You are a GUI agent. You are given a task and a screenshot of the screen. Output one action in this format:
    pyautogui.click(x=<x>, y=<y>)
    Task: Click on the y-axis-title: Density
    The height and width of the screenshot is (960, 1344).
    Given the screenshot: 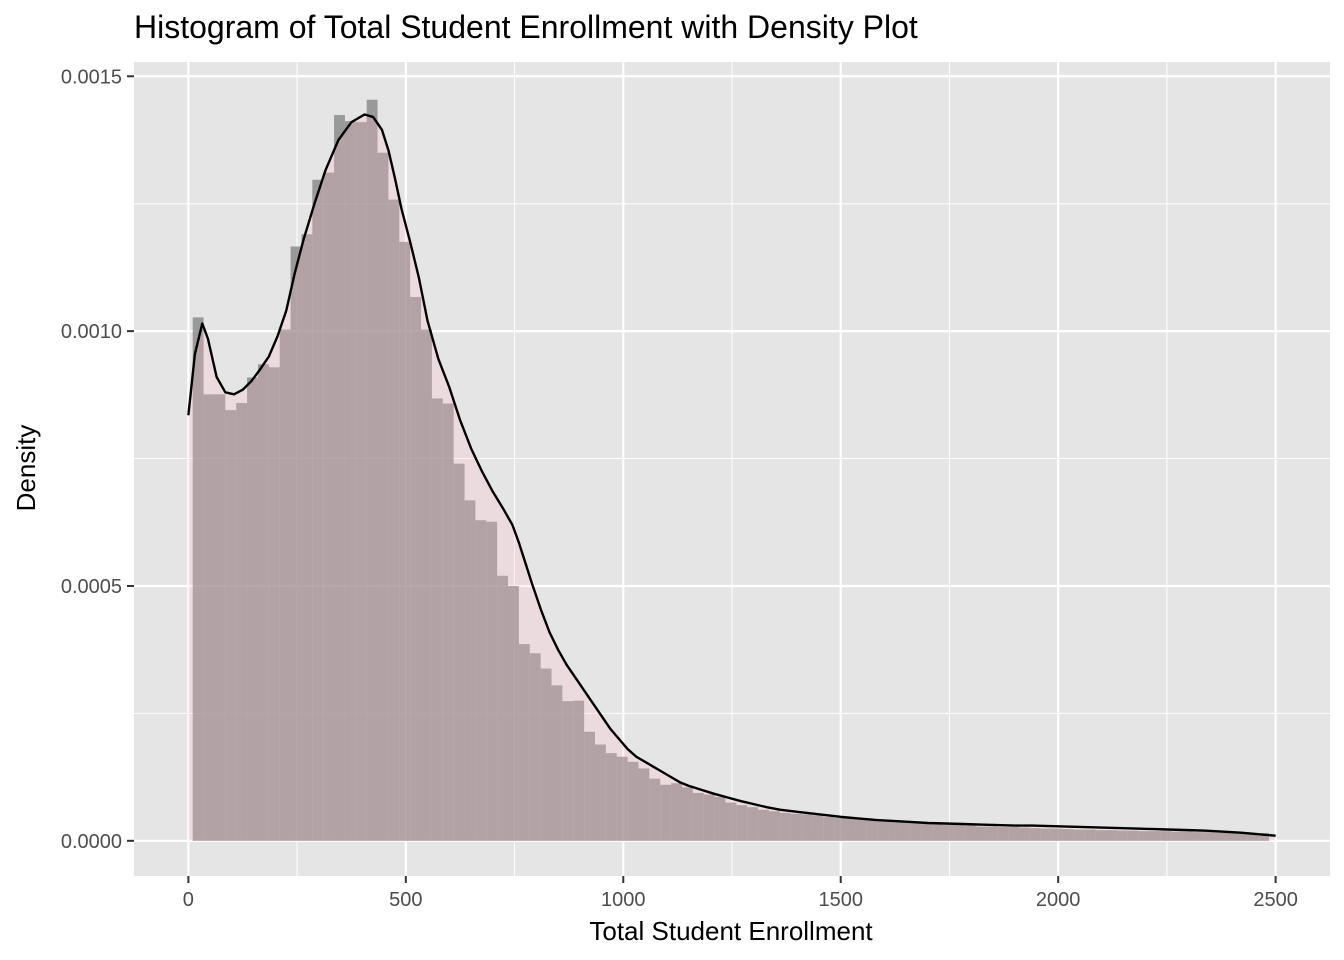 What is the action you would take?
    pyautogui.click(x=26, y=468)
    